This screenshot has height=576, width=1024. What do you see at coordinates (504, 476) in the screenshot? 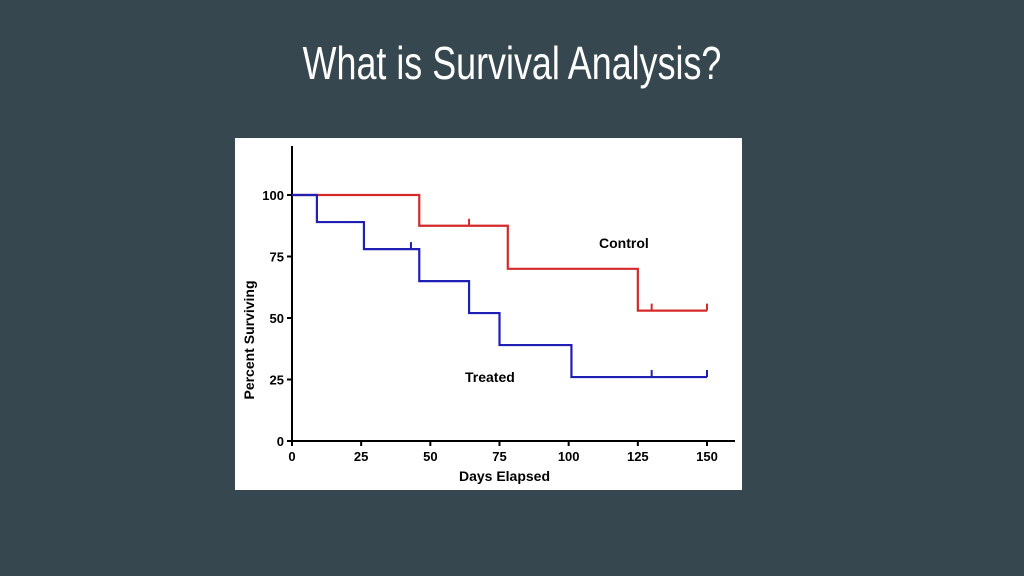
I see `x-axis-title: Days Elapsed` at bounding box center [504, 476].